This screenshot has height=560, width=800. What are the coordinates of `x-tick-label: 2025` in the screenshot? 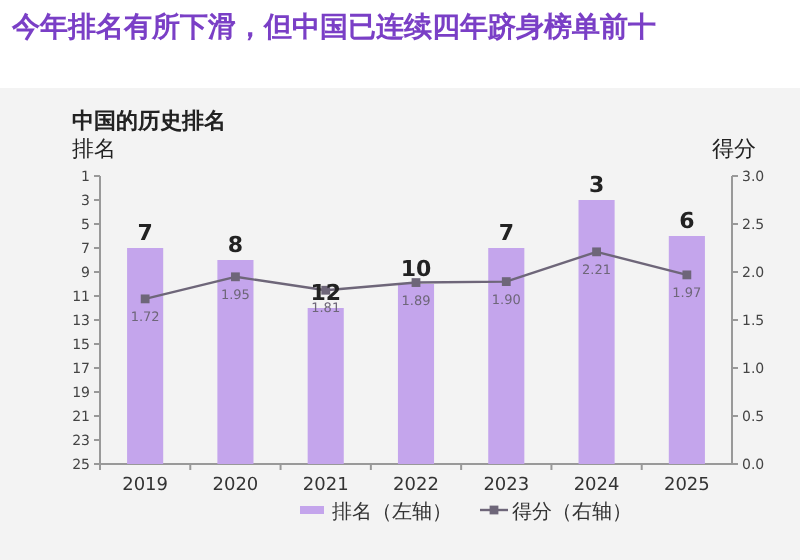 It's located at (686, 486).